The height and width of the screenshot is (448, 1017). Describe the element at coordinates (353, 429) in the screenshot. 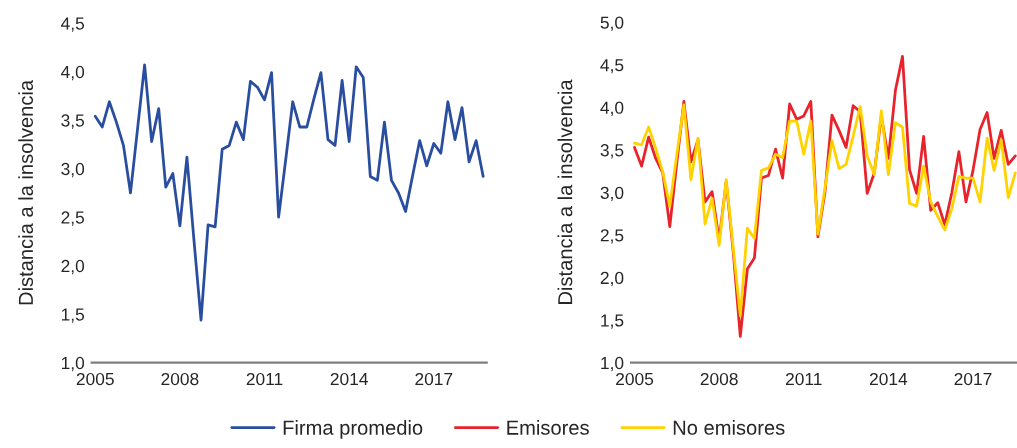

I see `legend-label: Firma promedio` at that location.